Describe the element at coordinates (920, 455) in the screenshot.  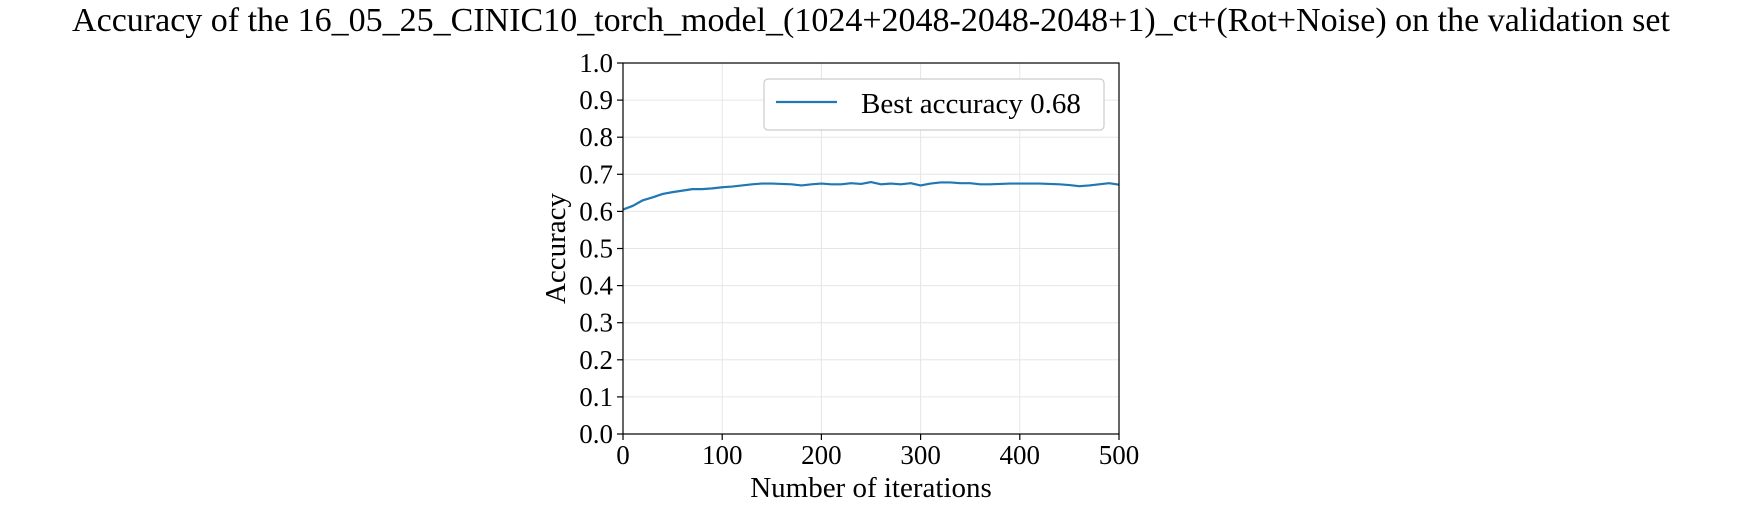
I see `x-tick-label: 300` at that location.